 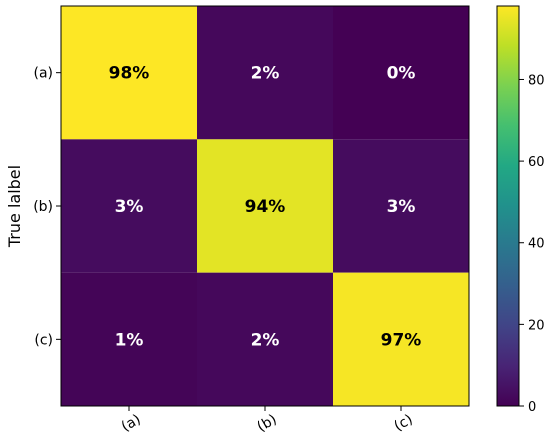 I want to click on colorbar-tick-label: 20, so click(x=536, y=325).